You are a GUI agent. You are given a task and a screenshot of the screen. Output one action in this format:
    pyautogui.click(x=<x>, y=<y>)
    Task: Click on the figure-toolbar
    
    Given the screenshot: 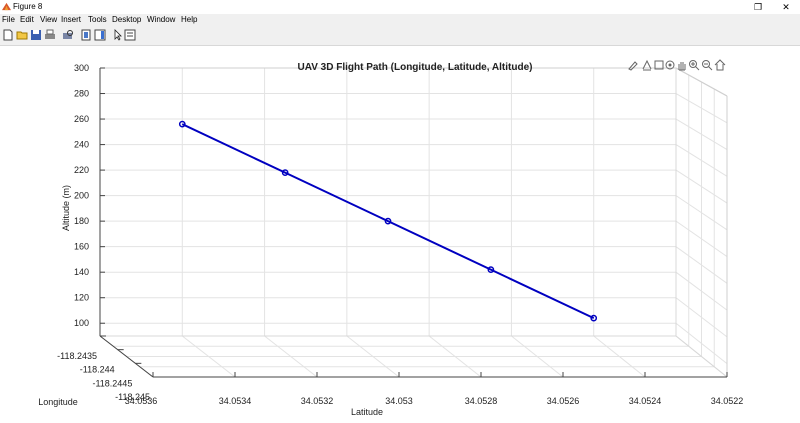 What is the action you would take?
    pyautogui.click(x=400, y=36)
    